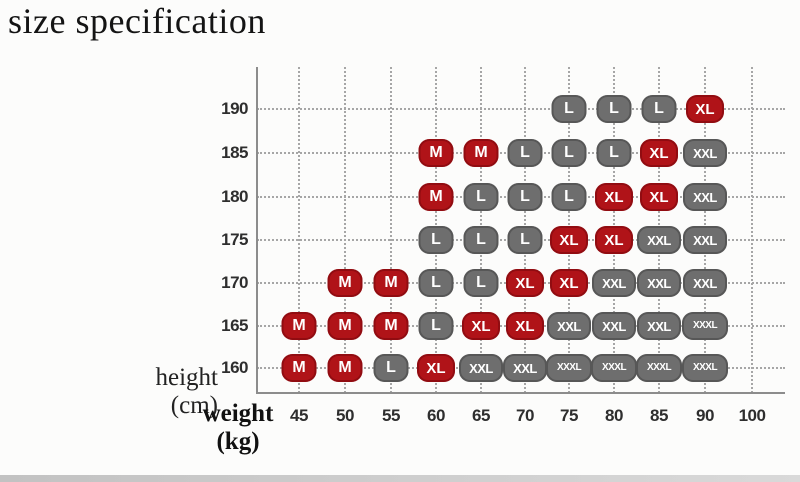 This screenshot has width=800, height=482. What do you see at coordinates (234, 282) in the screenshot?
I see `y-tick-label: 170` at bounding box center [234, 282].